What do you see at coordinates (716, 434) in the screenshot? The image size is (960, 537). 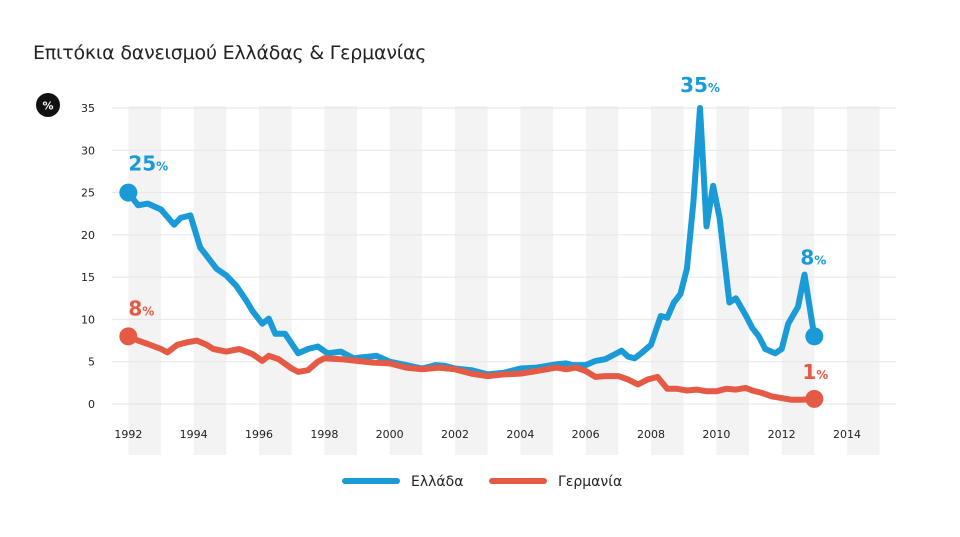 I see `x-tick-label: 2010` at bounding box center [716, 434].